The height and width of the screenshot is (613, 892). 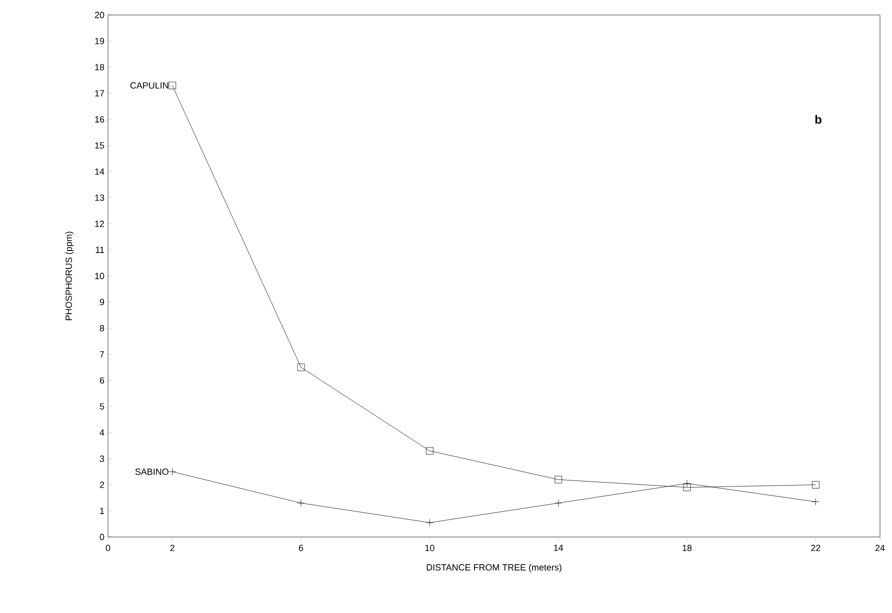 I want to click on annotation: b, so click(x=818, y=119).